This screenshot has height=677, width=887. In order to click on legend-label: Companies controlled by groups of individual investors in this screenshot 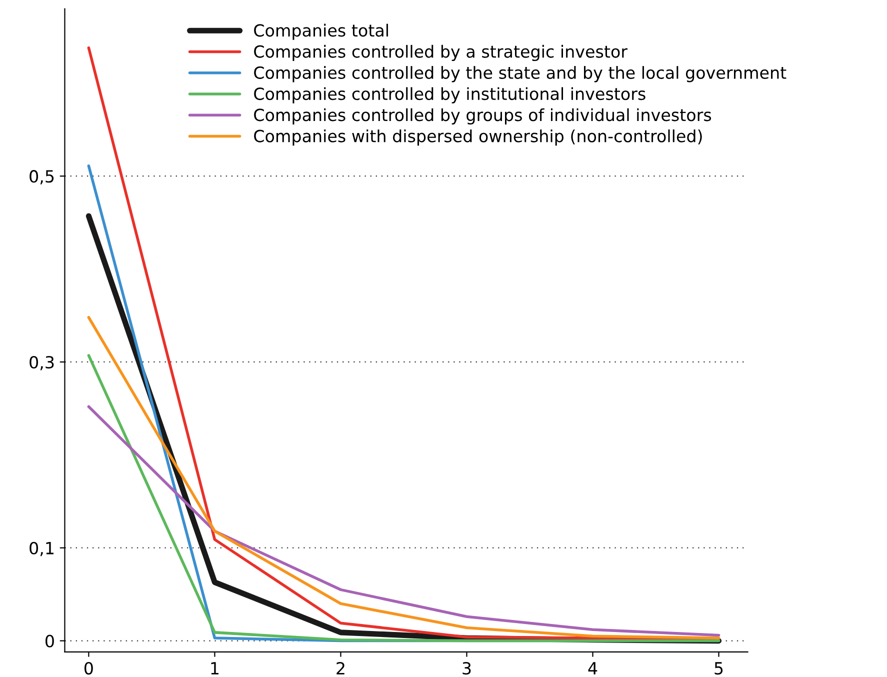, I will do `click(483, 116)`.